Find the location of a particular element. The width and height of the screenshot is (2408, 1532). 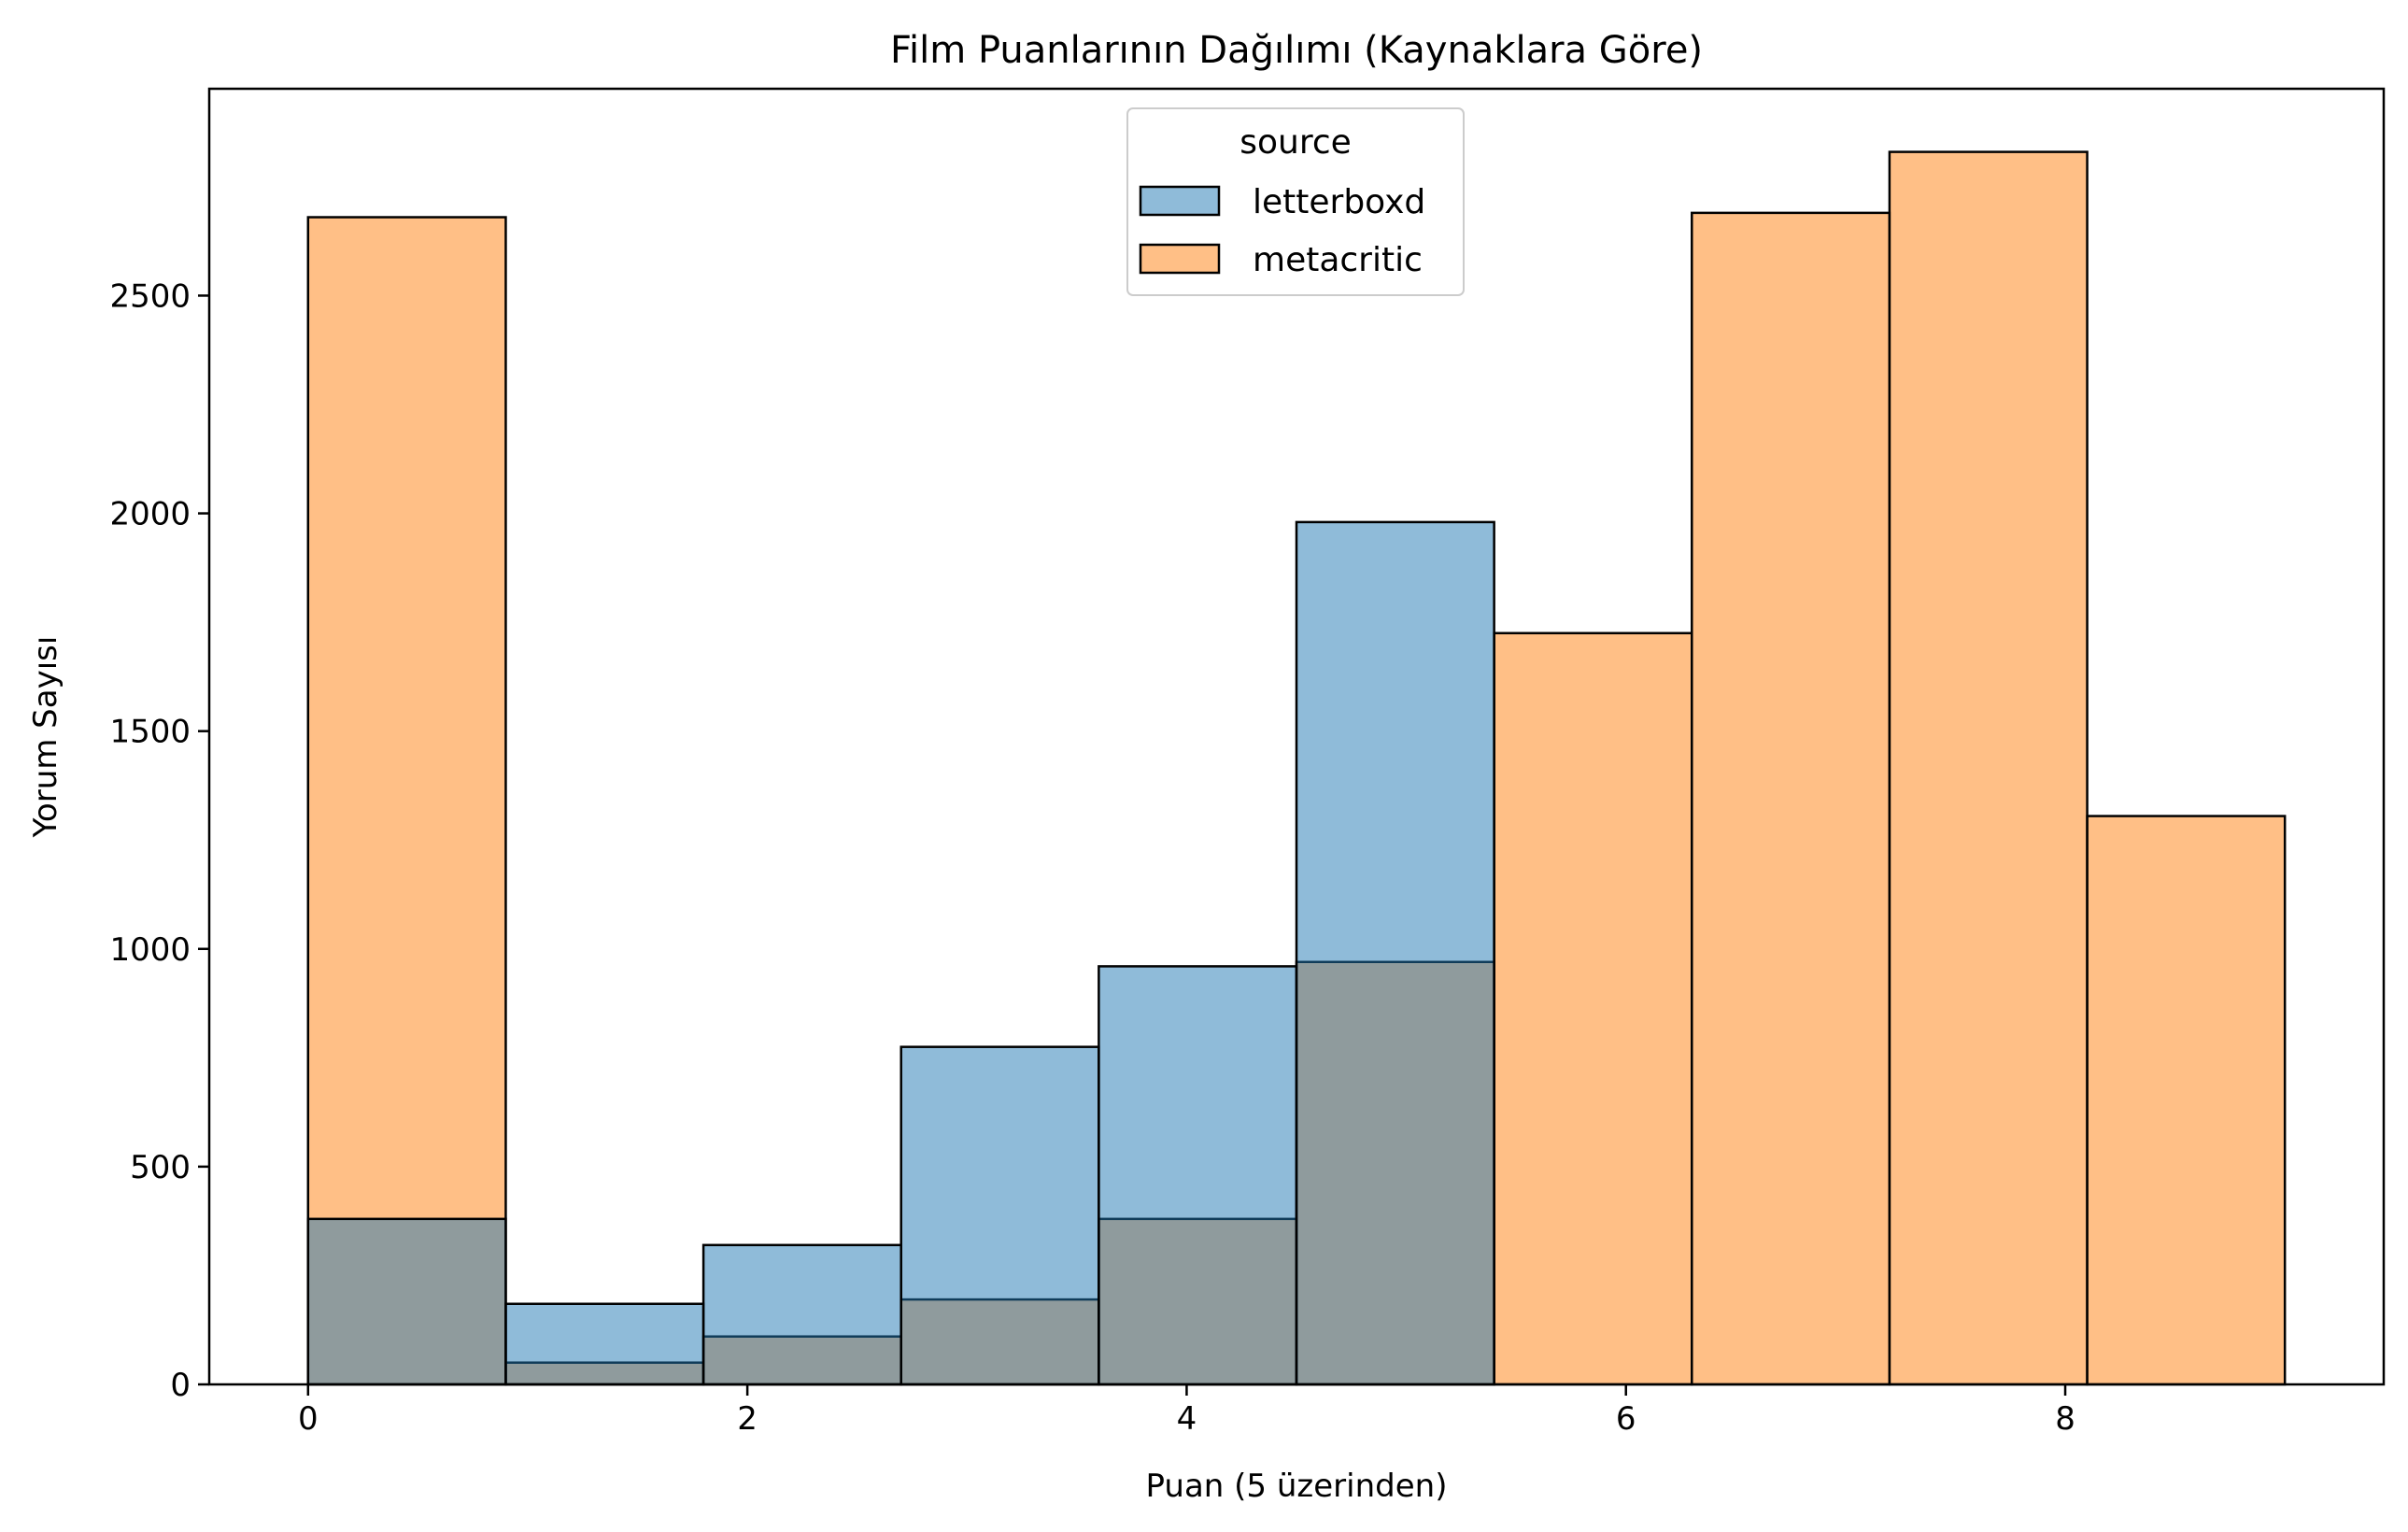

legend-swatch-metacritic is located at coordinates (1180, 259).